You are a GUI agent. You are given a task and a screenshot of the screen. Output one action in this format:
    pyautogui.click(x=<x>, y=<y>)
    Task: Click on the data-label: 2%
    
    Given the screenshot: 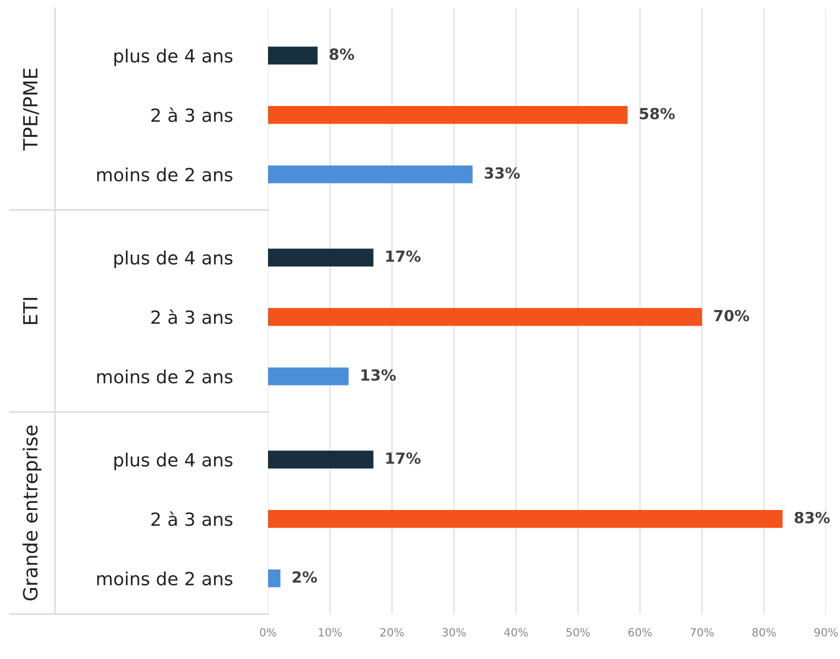 What is the action you would take?
    pyautogui.click(x=304, y=577)
    